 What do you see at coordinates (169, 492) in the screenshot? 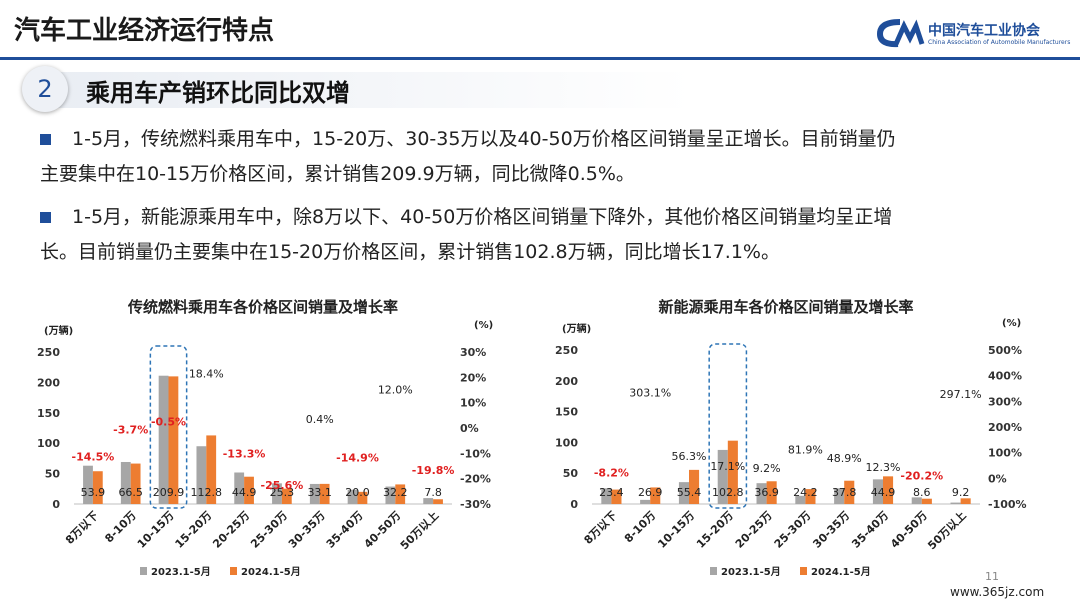
I see `bar-value-label: 209.9` at bounding box center [169, 492].